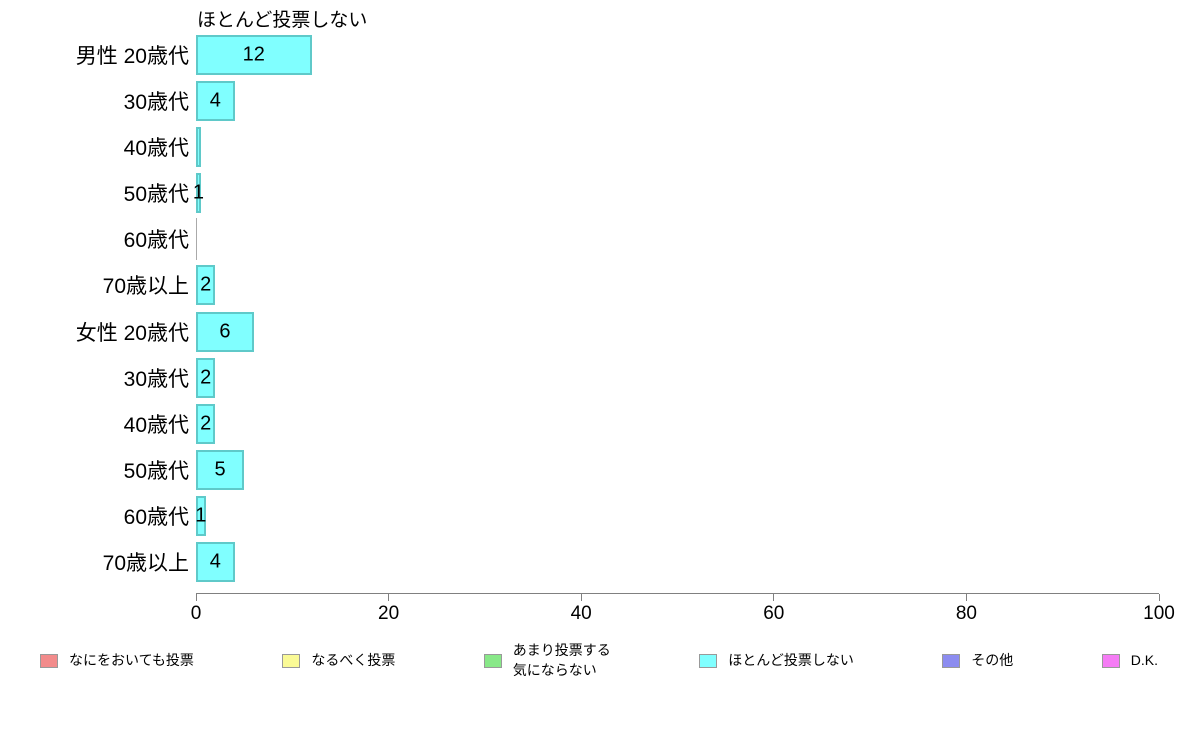  What do you see at coordinates (132, 333) in the screenshot?
I see `category-label: 女性 20歳代` at bounding box center [132, 333].